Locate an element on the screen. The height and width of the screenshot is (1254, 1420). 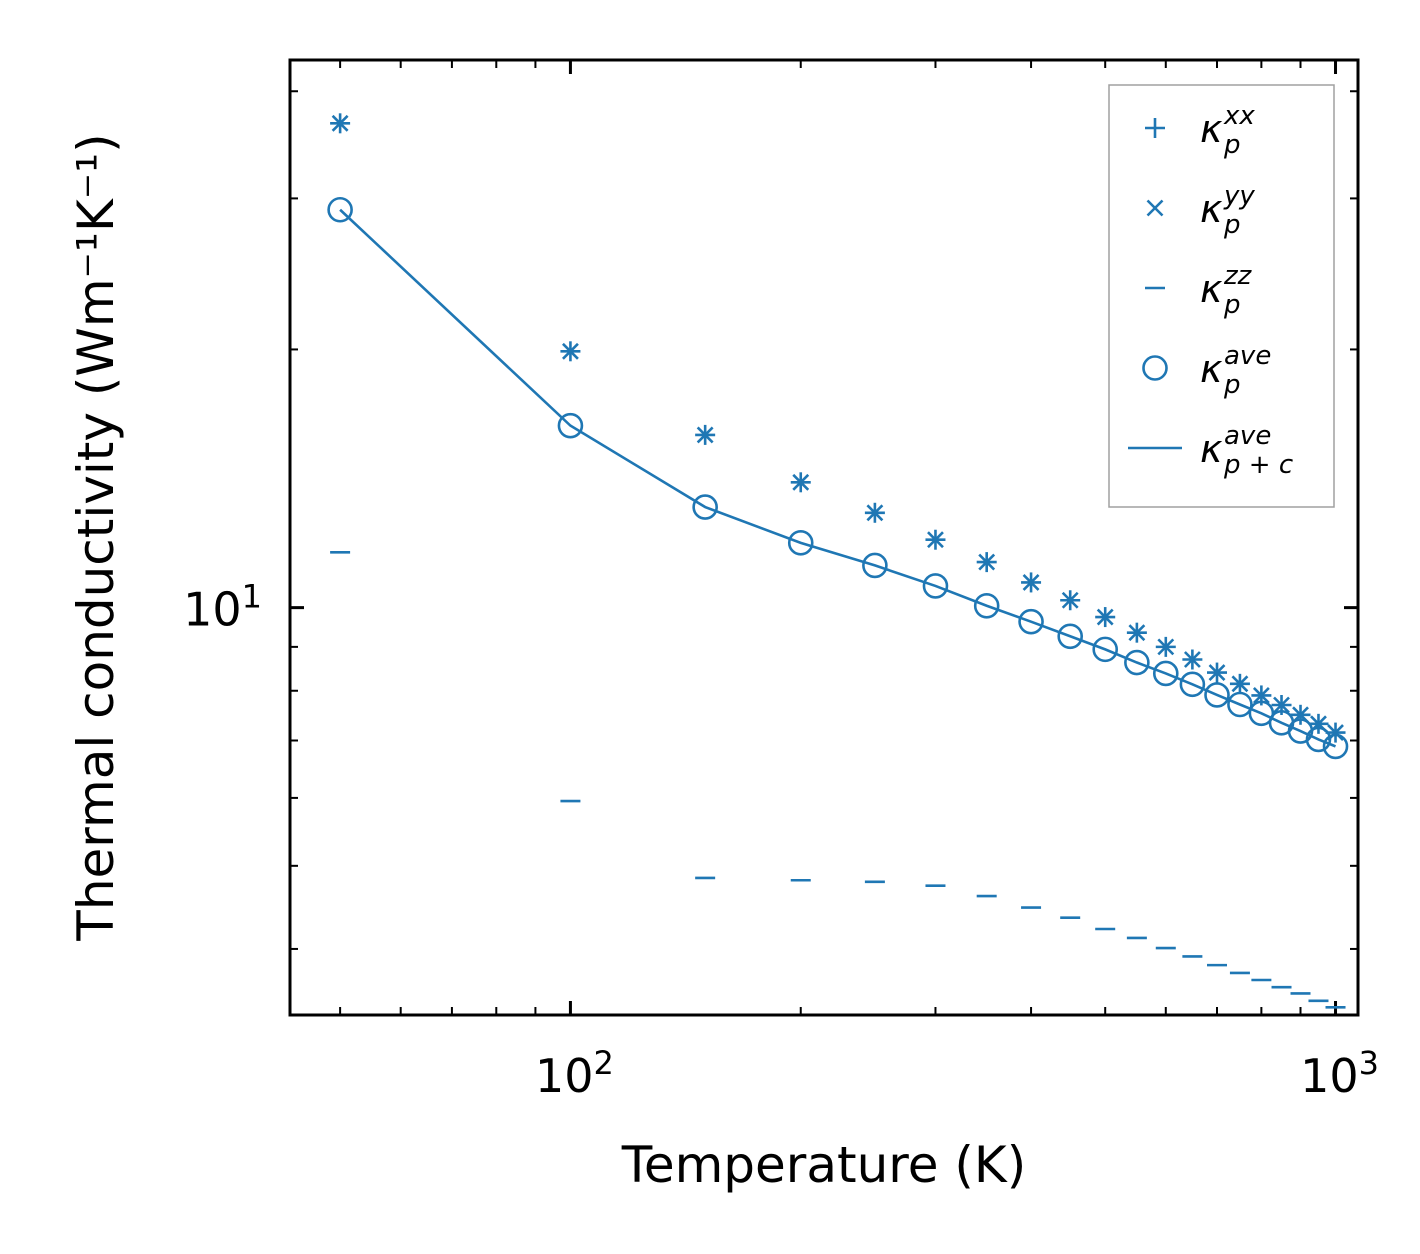
x-tick-label: 102 is located at coordinates (574, 1073).